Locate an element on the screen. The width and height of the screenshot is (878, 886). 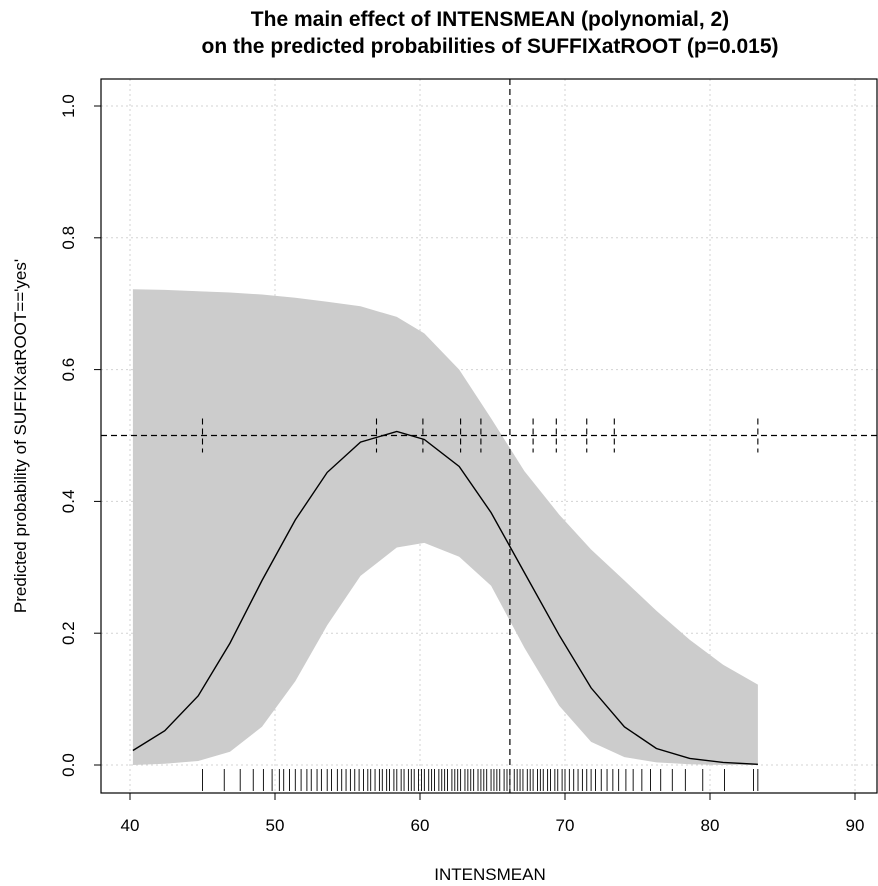
x-tick-label: 80 is located at coordinates (710, 825).